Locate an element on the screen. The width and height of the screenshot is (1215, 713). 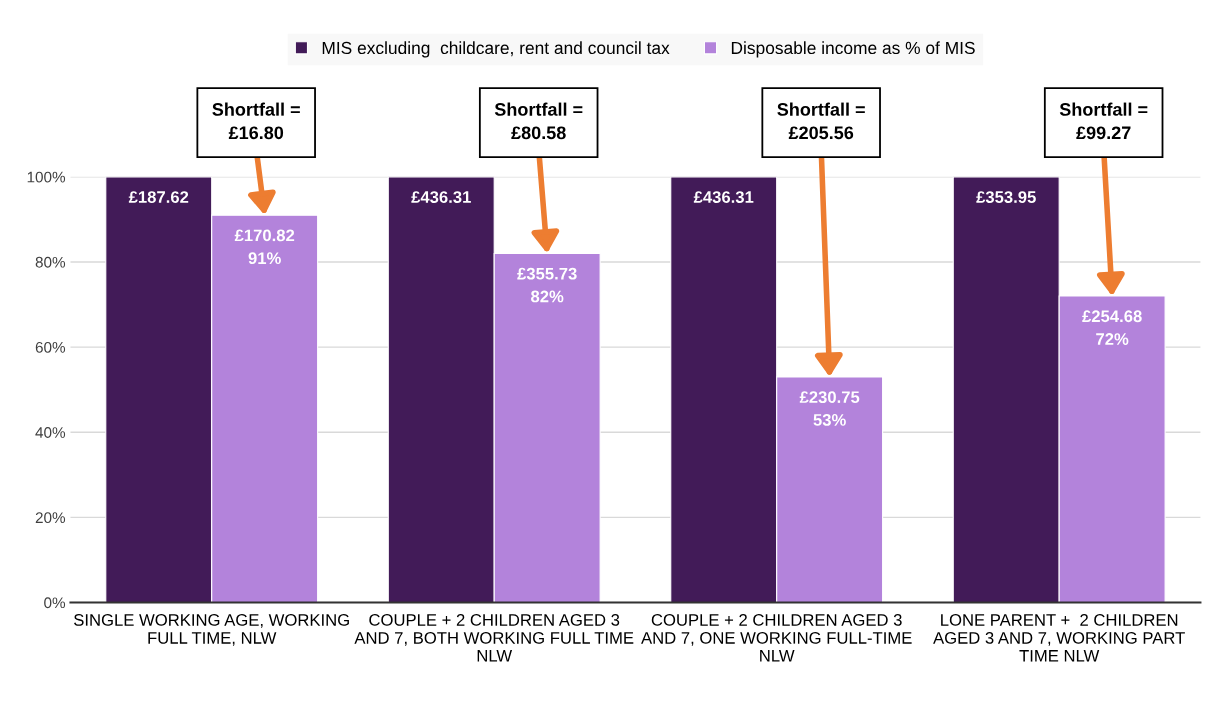
text: Shortfall = £99.27 is located at coordinates (1103, 121).